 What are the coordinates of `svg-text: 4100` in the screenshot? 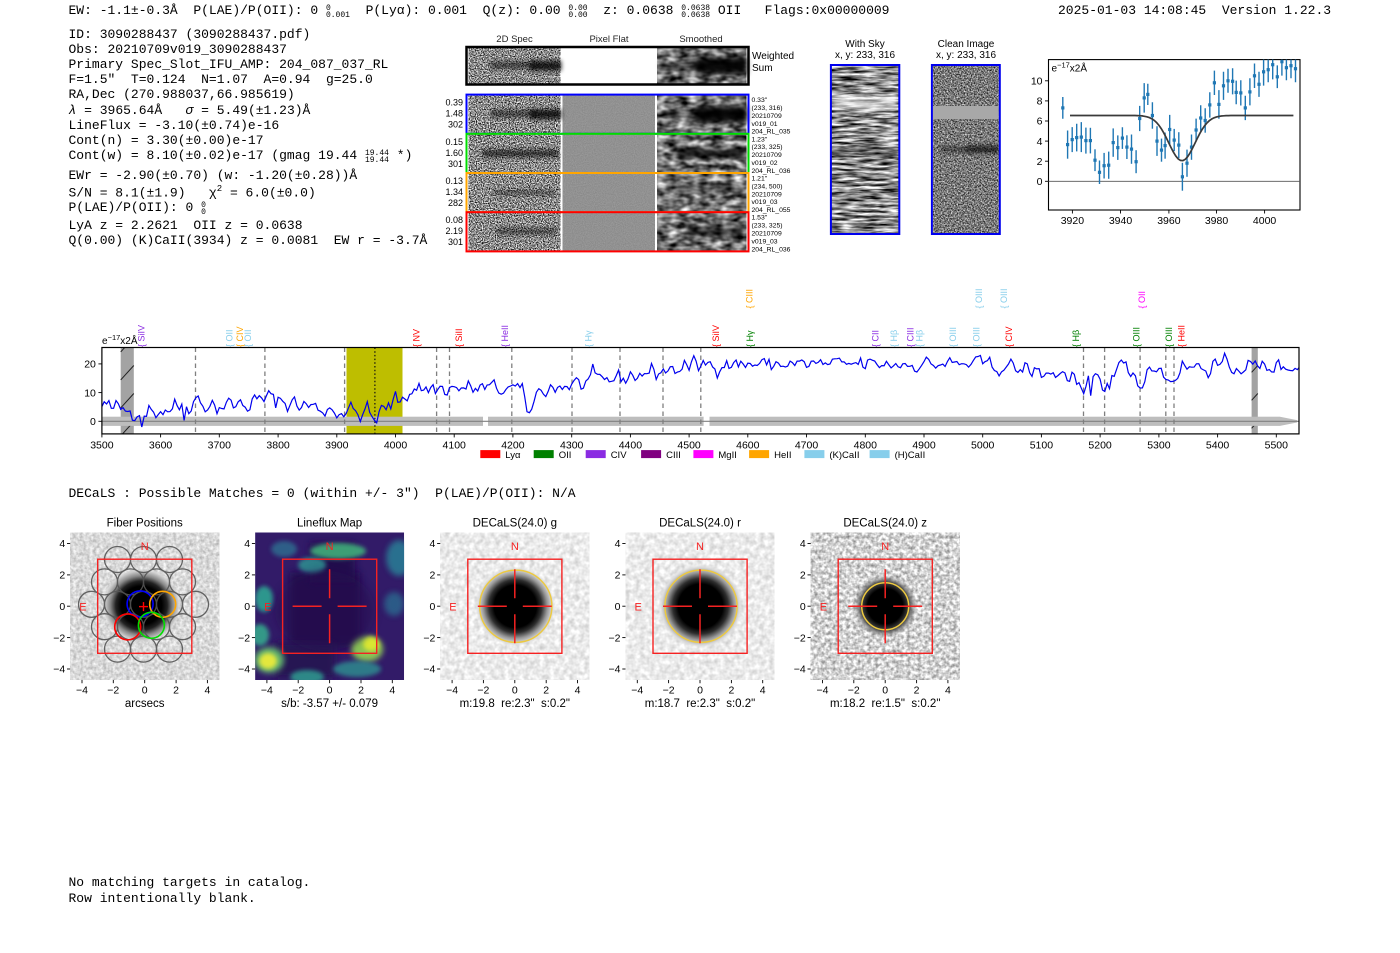 It's located at (455, 445).